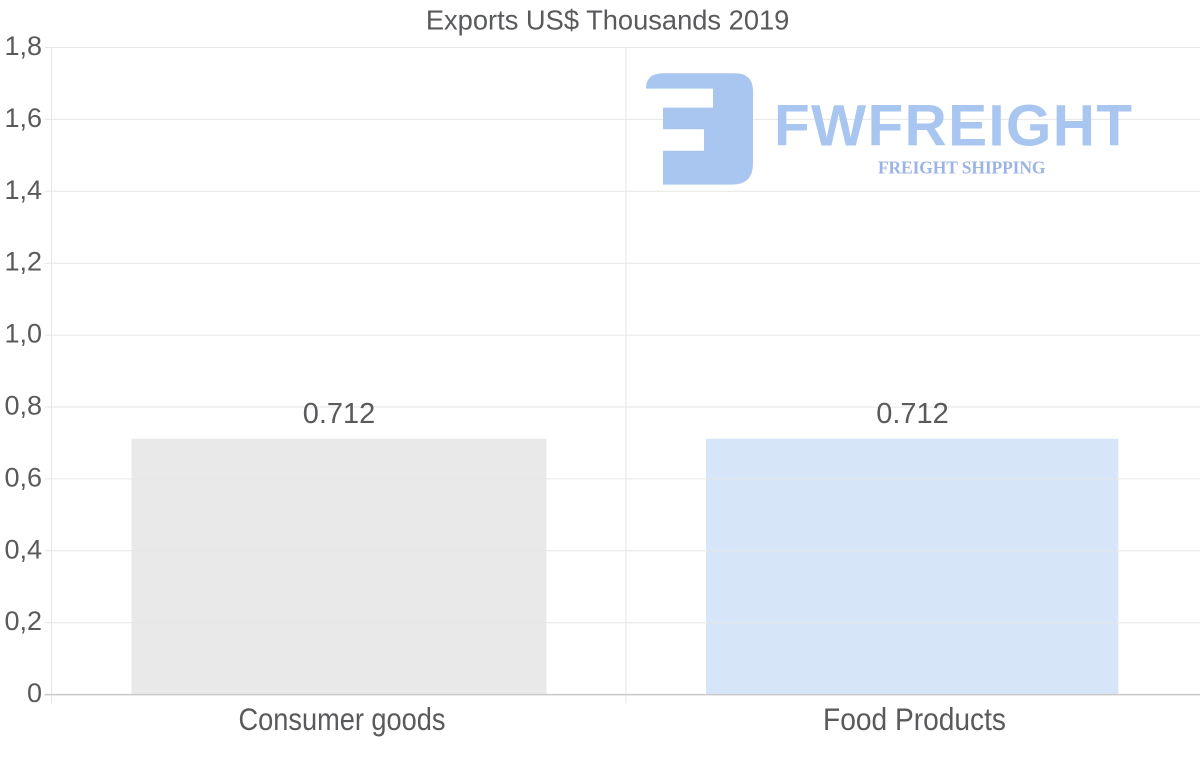 The height and width of the screenshot is (763, 1200). I want to click on svg-text: 0,8, so click(23, 406).